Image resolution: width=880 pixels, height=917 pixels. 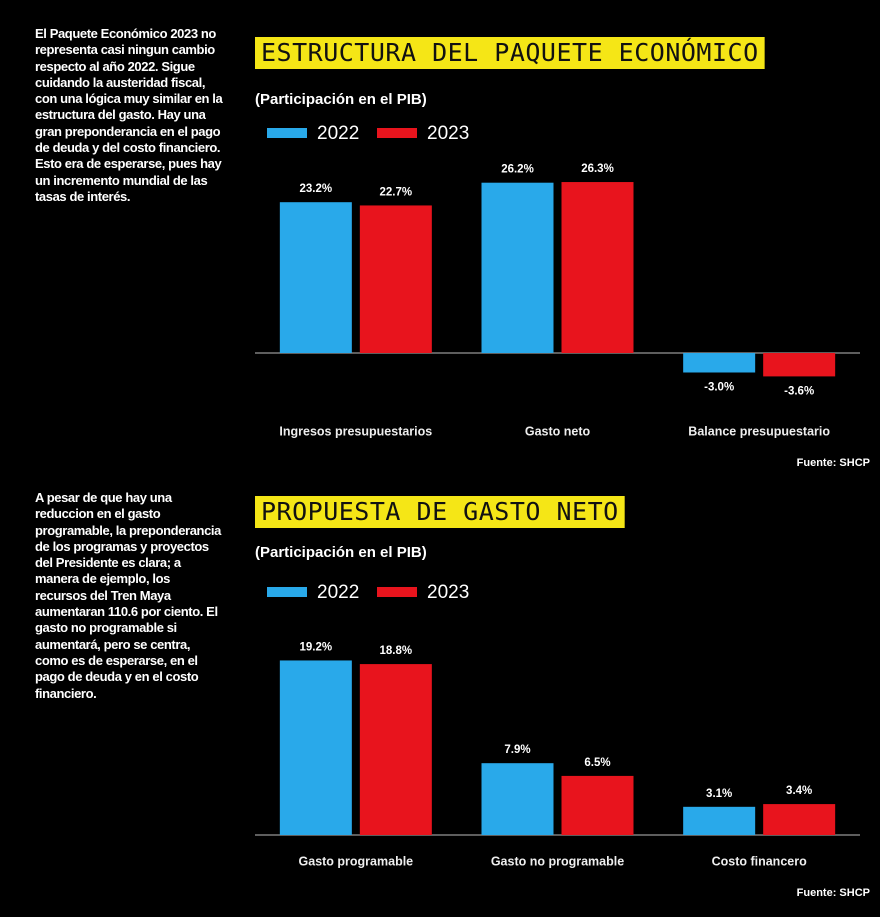 I want to click on x-tick-label: Ingresos presupuestarios, so click(x=355, y=431).